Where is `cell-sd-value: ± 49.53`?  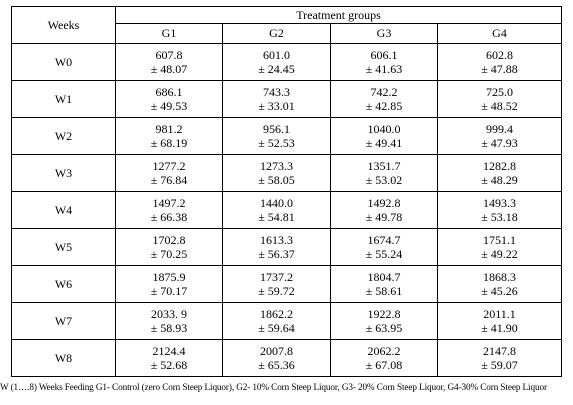 cell-sd-value: ± 49.53 is located at coordinates (169, 106).